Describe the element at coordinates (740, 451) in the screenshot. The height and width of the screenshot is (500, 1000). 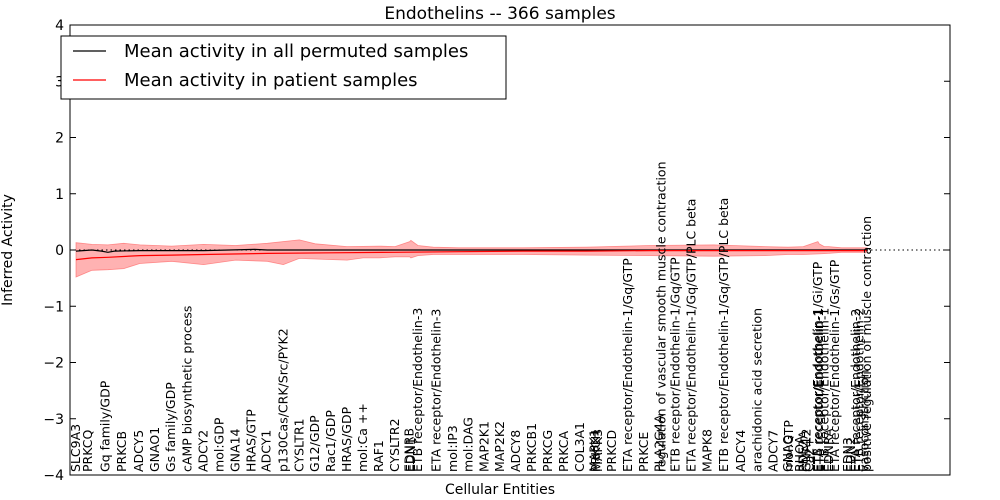
I see `entity-label: ADCY4` at that location.